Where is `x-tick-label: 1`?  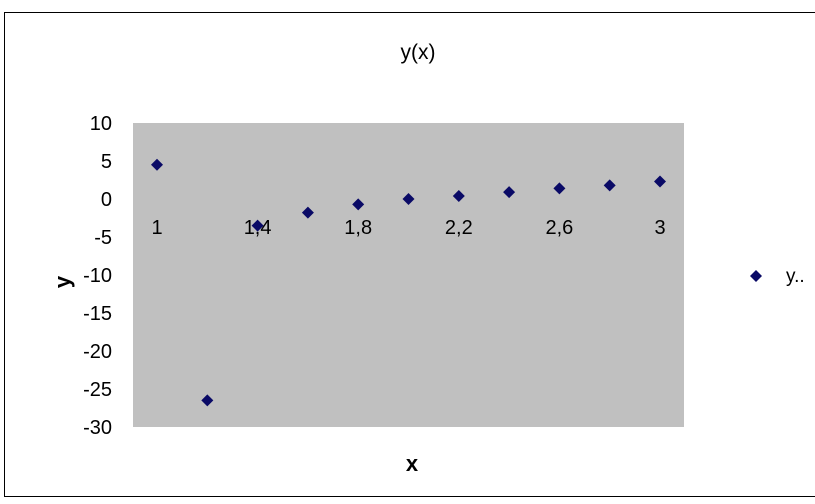 x-tick-label: 1 is located at coordinates (156, 228).